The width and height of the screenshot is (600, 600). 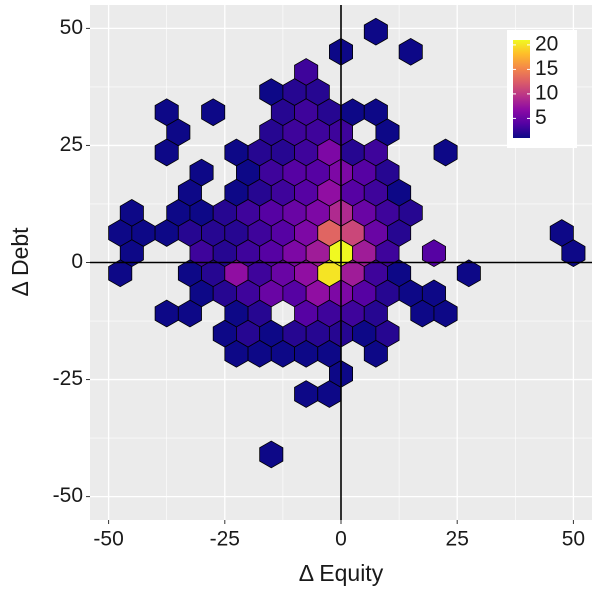 I want to click on colorbar-label: 5, so click(x=541, y=117).